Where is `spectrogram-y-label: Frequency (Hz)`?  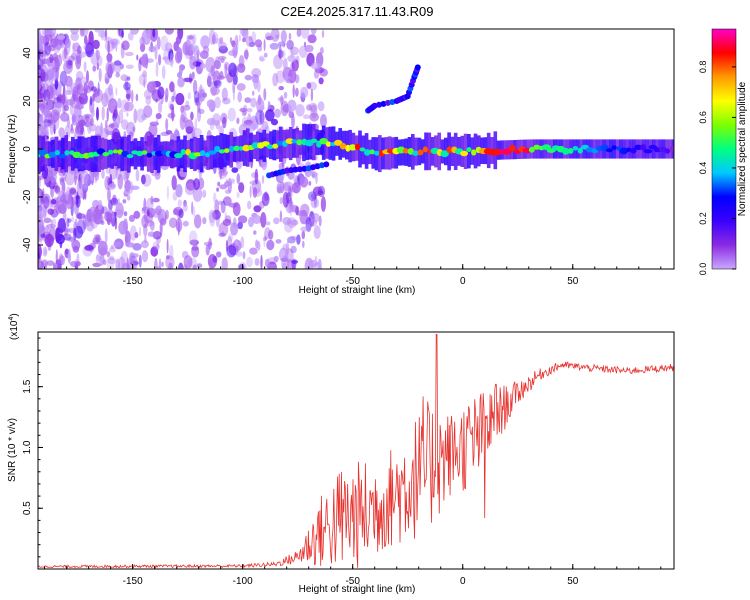
spectrogram-y-label: Frequency (Hz) is located at coordinates (12, 149).